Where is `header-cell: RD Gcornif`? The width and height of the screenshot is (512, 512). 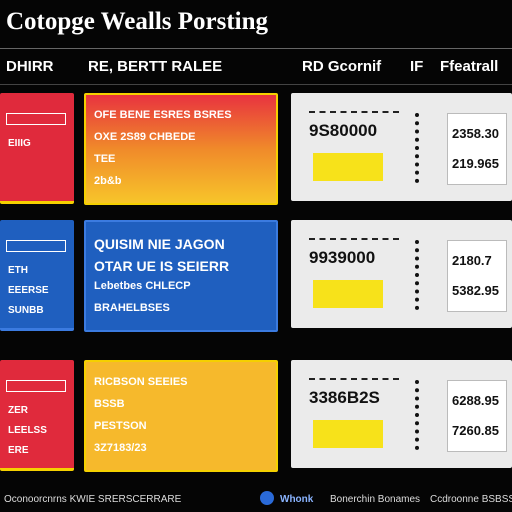
header-cell: RD Gcornif is located at coordinates (342, 66).